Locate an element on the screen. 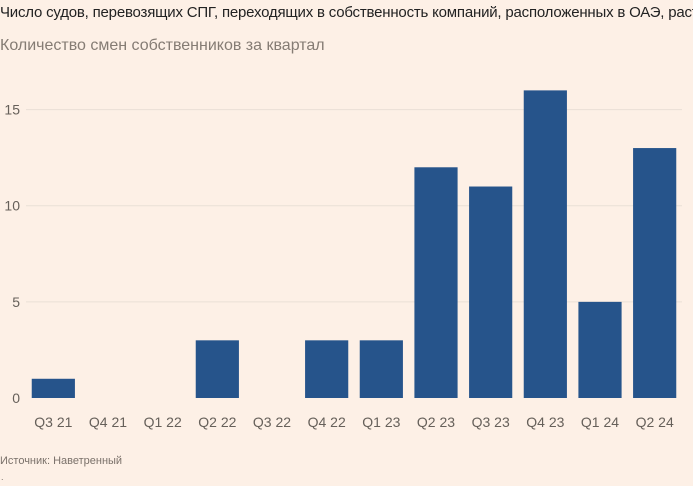  y-tick-label: 15 is located at coordinates (12, 110).